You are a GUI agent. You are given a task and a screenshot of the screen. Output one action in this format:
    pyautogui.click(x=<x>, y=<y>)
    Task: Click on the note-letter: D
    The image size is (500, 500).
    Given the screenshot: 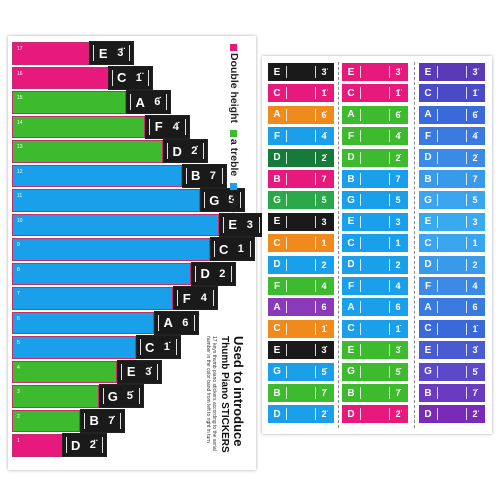 What is the action you would take?
    pyautogui.click(x=177, y=151)
    